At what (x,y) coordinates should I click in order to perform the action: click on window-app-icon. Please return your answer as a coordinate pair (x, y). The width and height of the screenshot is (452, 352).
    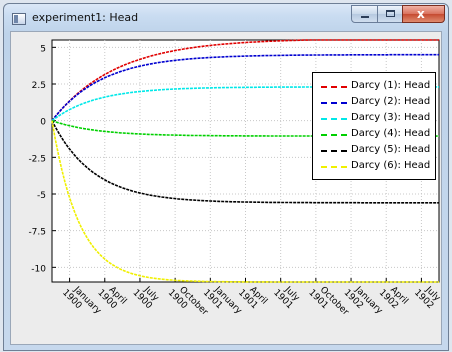
    Looking at the image, I should click on (19, 19).